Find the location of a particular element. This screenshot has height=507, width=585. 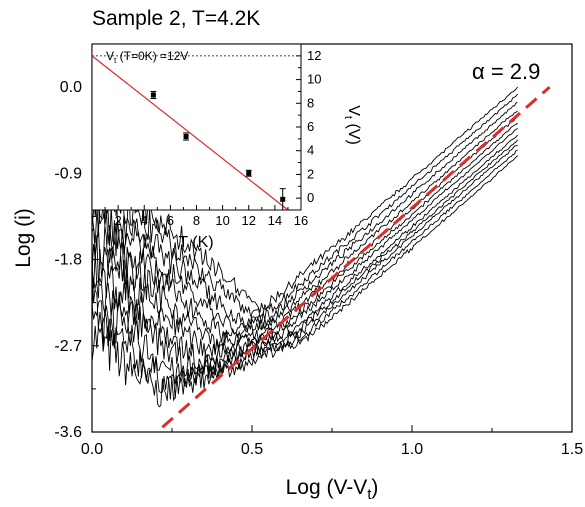

main-y-tick-label: 0.0 is located at coordinates (71, 87).